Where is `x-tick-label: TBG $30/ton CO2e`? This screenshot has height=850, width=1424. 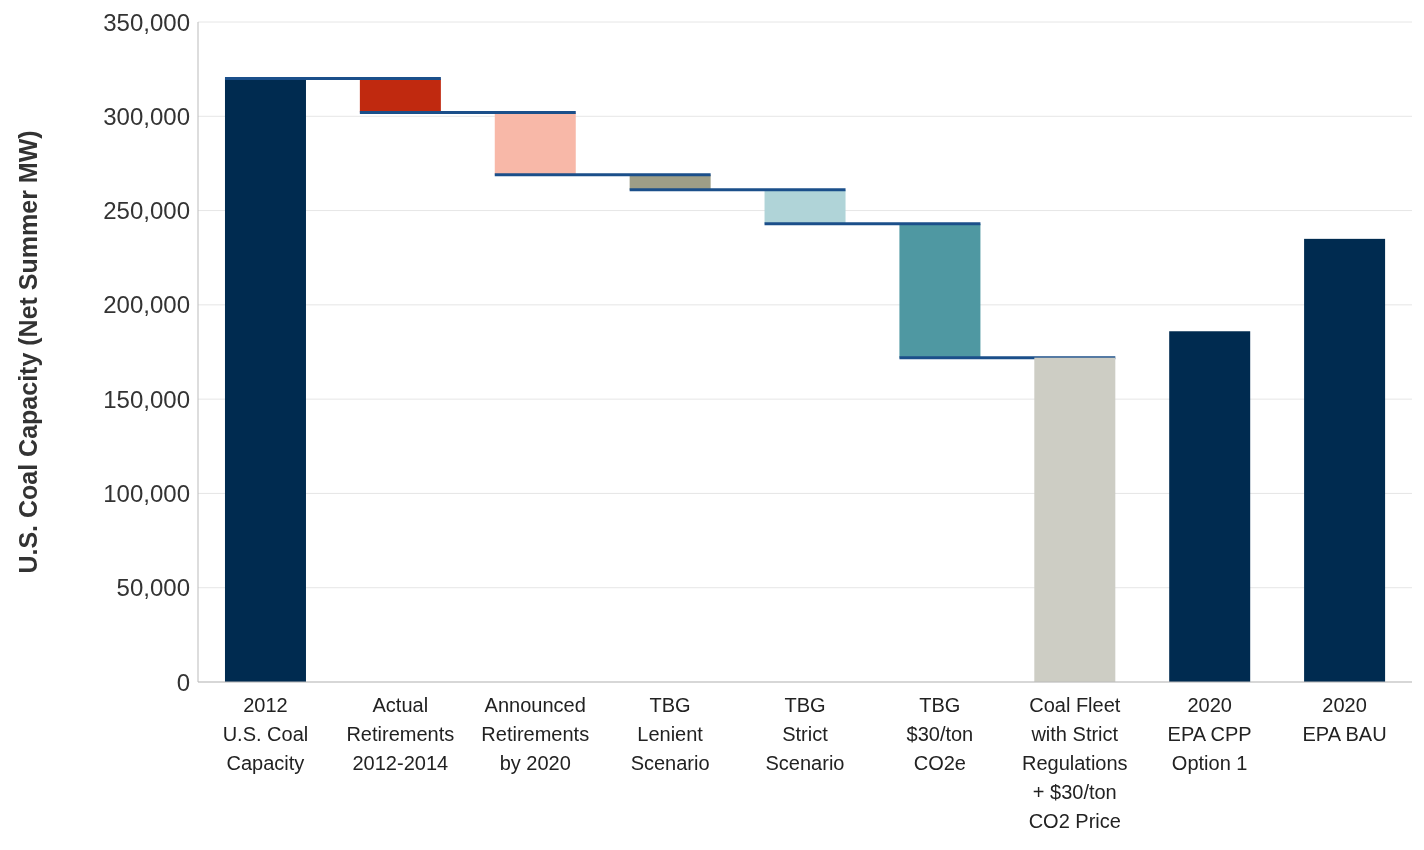
x-tick-label: TBG $30/ton CO2e is located at coordinates (940, 734).